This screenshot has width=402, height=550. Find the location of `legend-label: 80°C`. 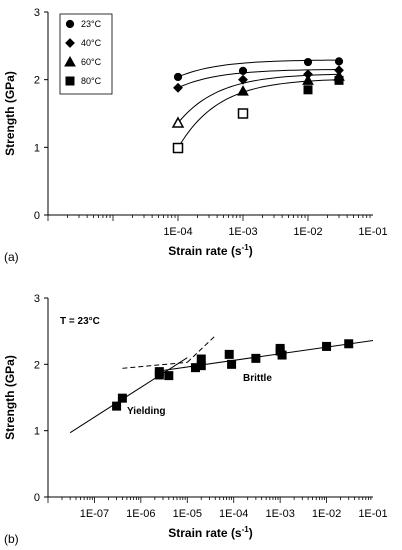

legend-label: 80°C is located at coordinates (91, 81).